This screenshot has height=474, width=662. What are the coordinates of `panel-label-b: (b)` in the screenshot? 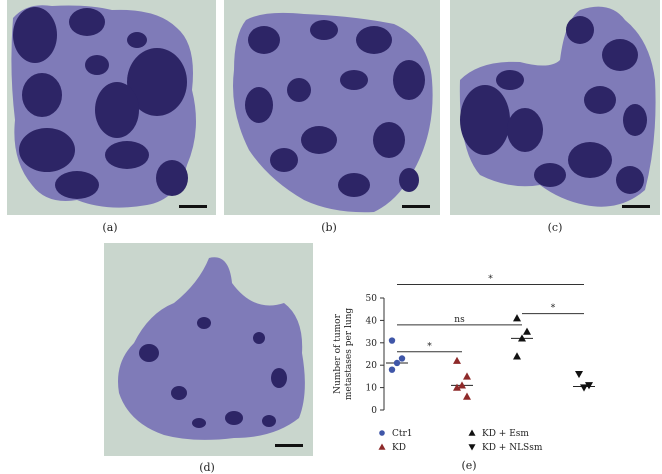 It's located at (329, 227).